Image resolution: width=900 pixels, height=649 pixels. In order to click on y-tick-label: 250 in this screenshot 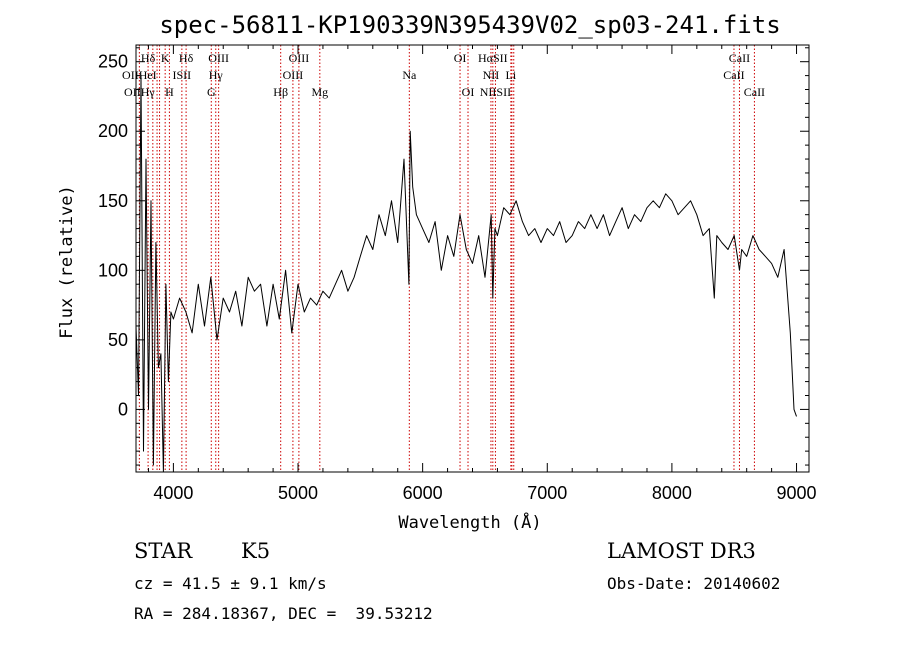, I will do `click(113, 62)`.